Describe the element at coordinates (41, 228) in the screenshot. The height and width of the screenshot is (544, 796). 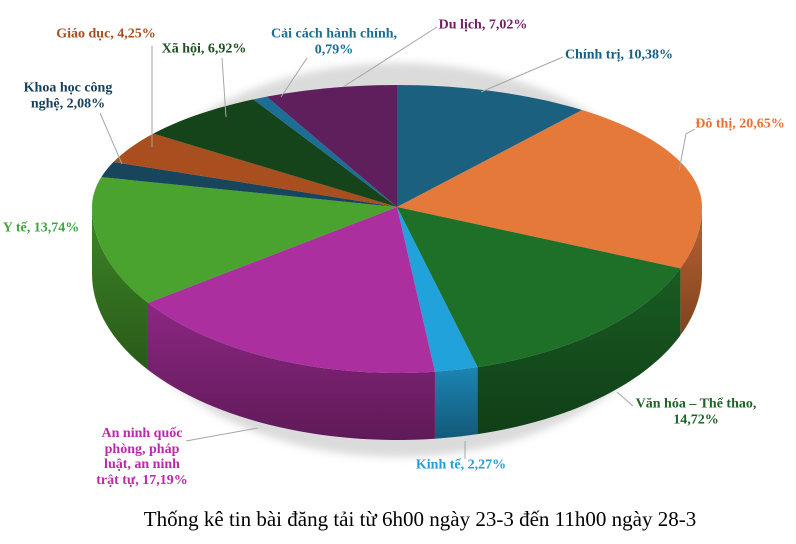
I see `slice-label: Y tế, 13,74%` at that location.